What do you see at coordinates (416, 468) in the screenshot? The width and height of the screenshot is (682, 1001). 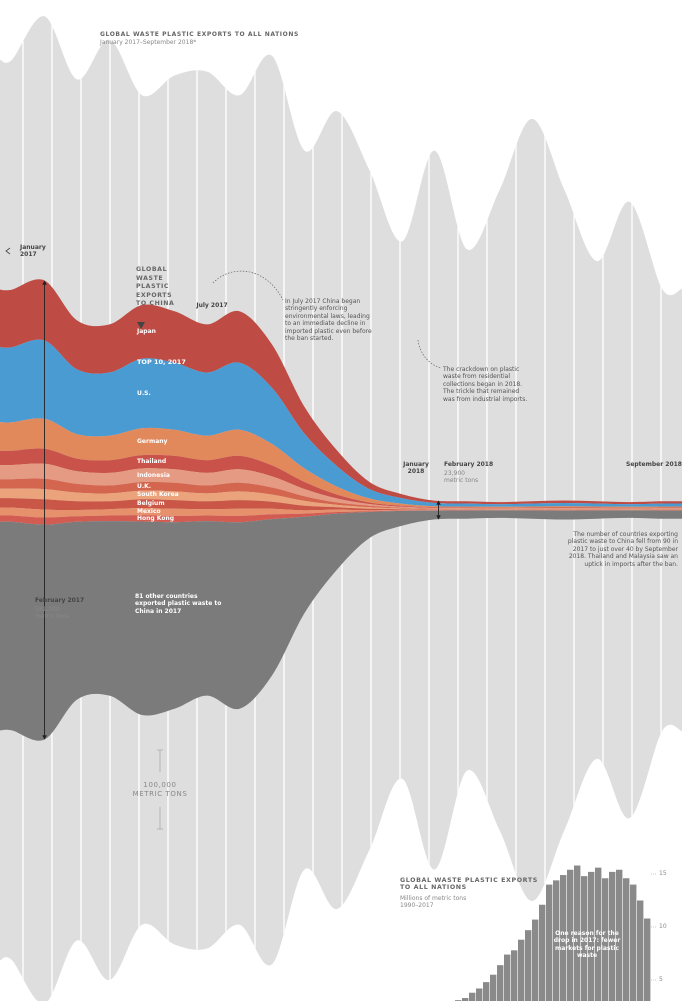 I see `month-label: January 2018` at bounding box center [416, 468].